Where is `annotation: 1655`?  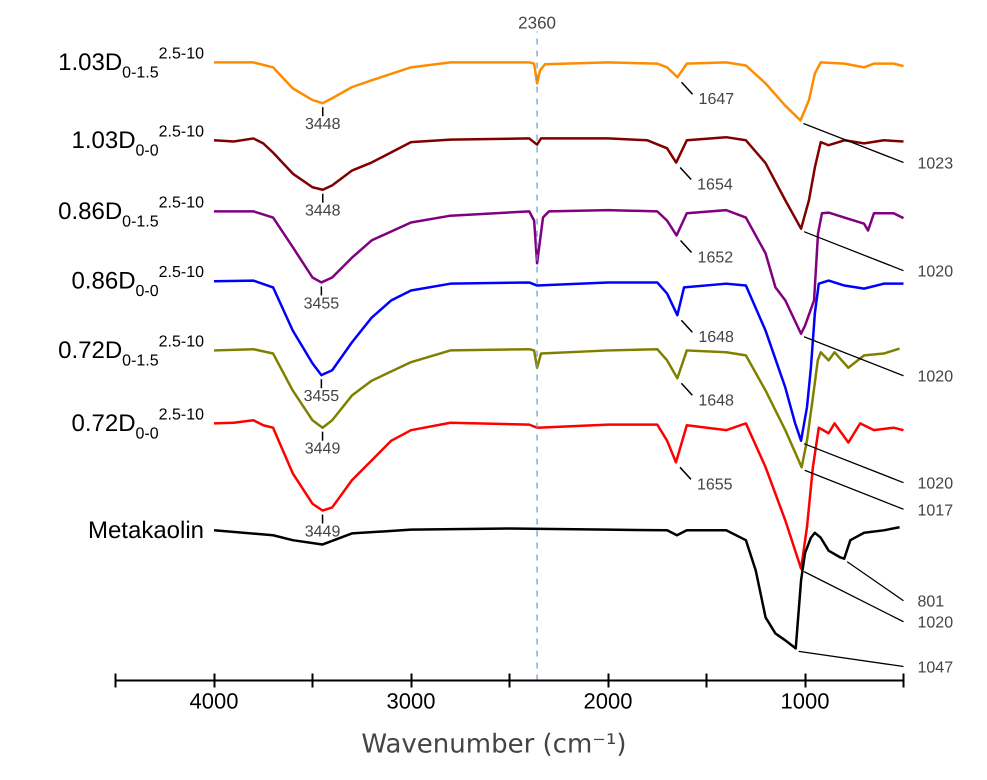 annotation: 1655 is located at coordinates (714, 485).